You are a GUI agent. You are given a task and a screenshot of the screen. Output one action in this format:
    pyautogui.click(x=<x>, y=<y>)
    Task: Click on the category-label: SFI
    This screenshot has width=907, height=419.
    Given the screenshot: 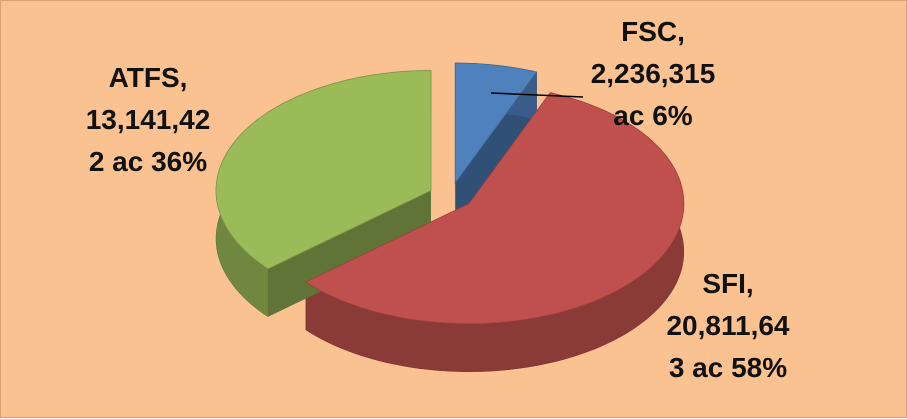 What is the action you would take?
    pyautogui.click(x=727, y=283)
    